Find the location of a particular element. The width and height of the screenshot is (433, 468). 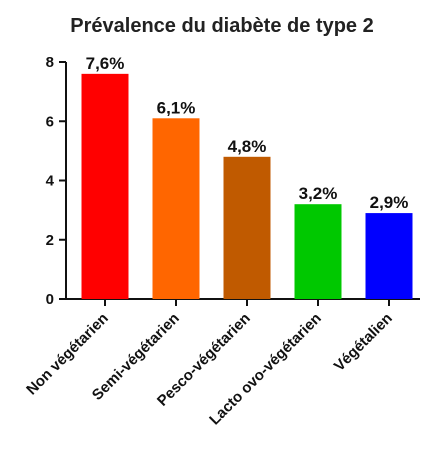

data-label: 2,9% is located at coordinates (389, 202).